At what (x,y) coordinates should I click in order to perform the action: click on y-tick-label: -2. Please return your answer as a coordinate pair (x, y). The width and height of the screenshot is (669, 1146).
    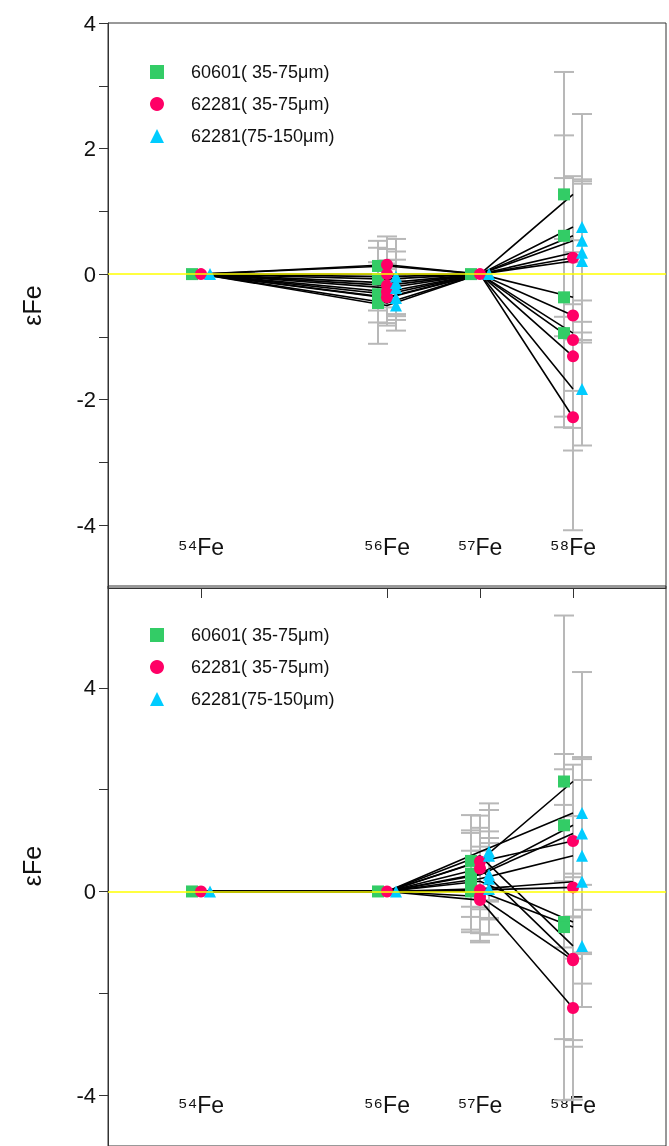
    Looking at the image, I should click on (86, 400).